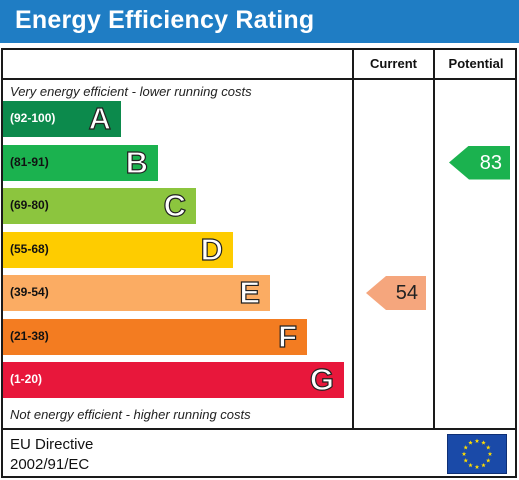  What do you see at coordinates (212, 249) in the screenshot?
I see `band-letter-label: D` at bounding box center [212, 249].